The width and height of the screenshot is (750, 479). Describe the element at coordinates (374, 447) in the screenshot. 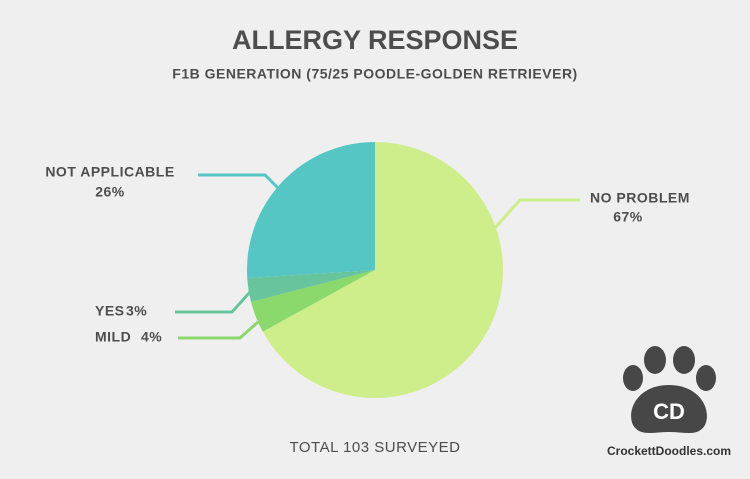

I see `note: TOTAL 103 SURVEYED` at that location.